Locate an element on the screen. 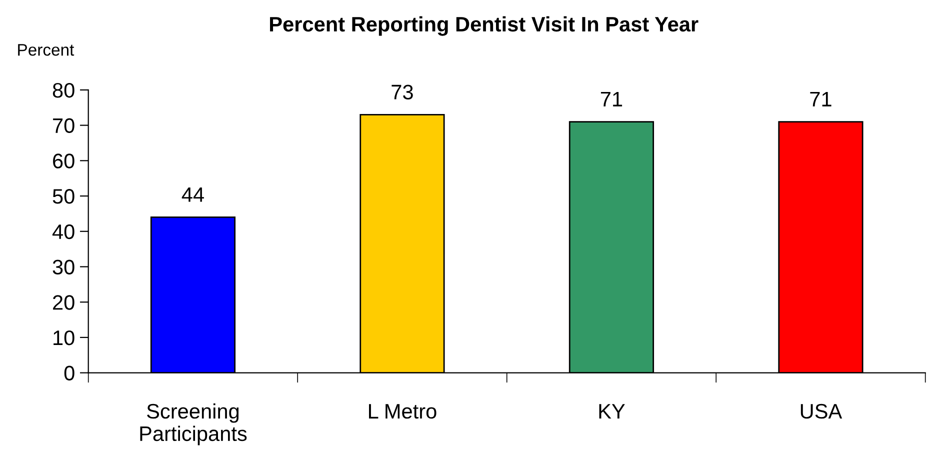 This screenshot has width=930, height=466. y-axis-title: Percent is located at coordinates (46, 50).